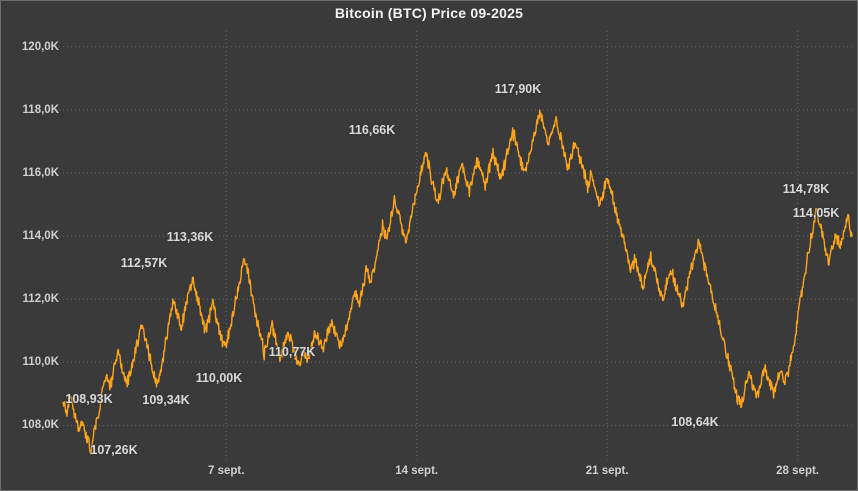 This screenshot has height=491, width=858. I want to click on data-point-label: 114,78K, so click(806, 189).